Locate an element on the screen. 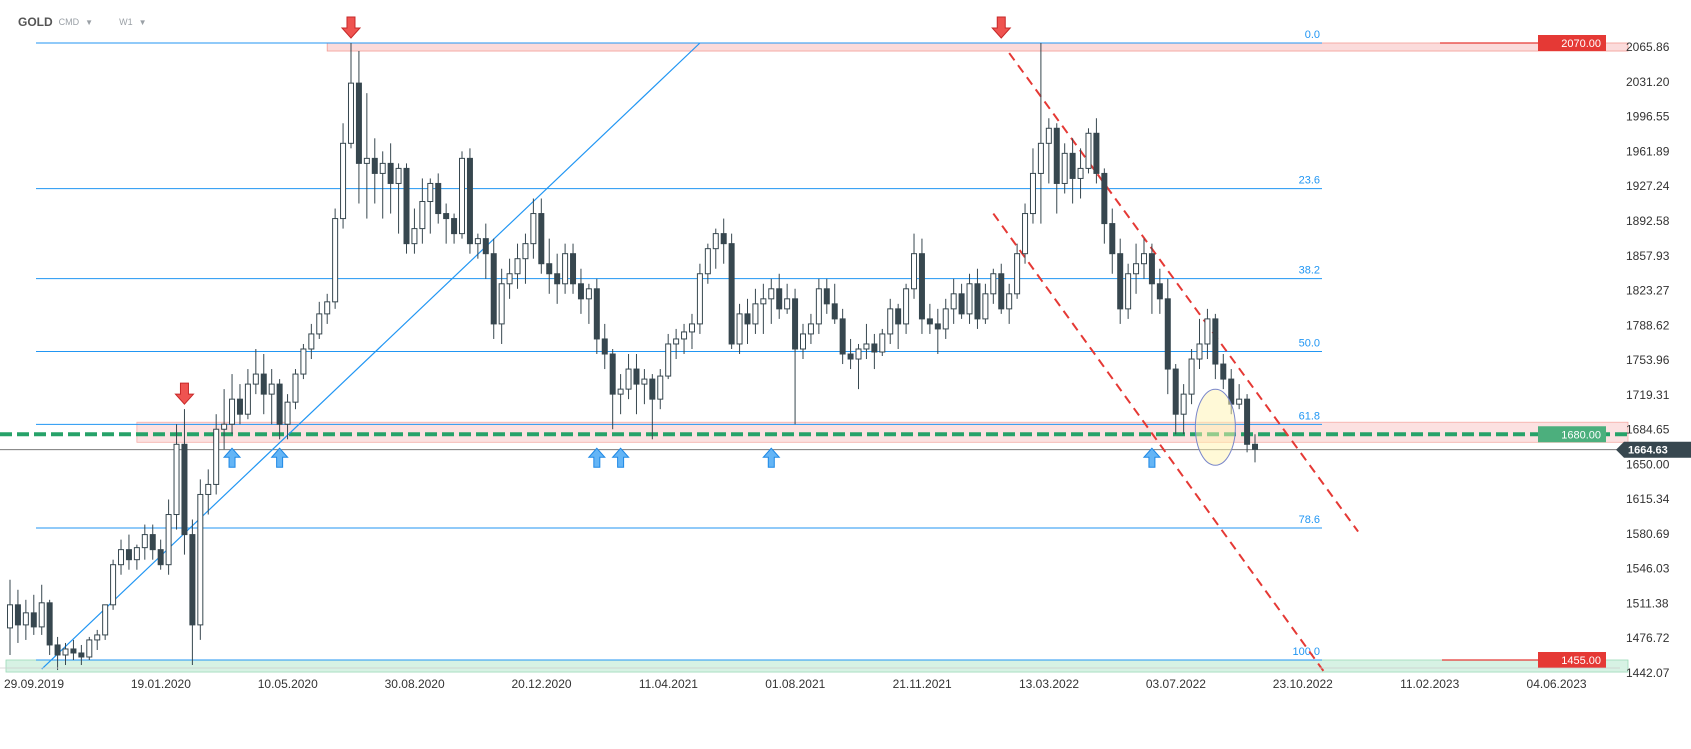 This screenshot has width=1691, height=749. y-tick-label: 1788.62 is located at coordinates (1648, 325).